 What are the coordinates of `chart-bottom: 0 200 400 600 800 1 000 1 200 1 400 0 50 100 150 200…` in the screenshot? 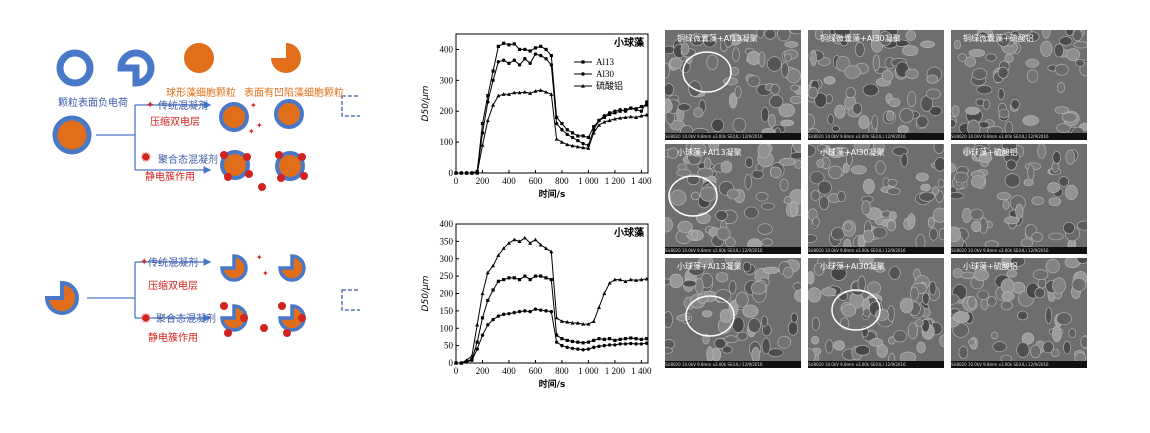 It's located at (540, 310).